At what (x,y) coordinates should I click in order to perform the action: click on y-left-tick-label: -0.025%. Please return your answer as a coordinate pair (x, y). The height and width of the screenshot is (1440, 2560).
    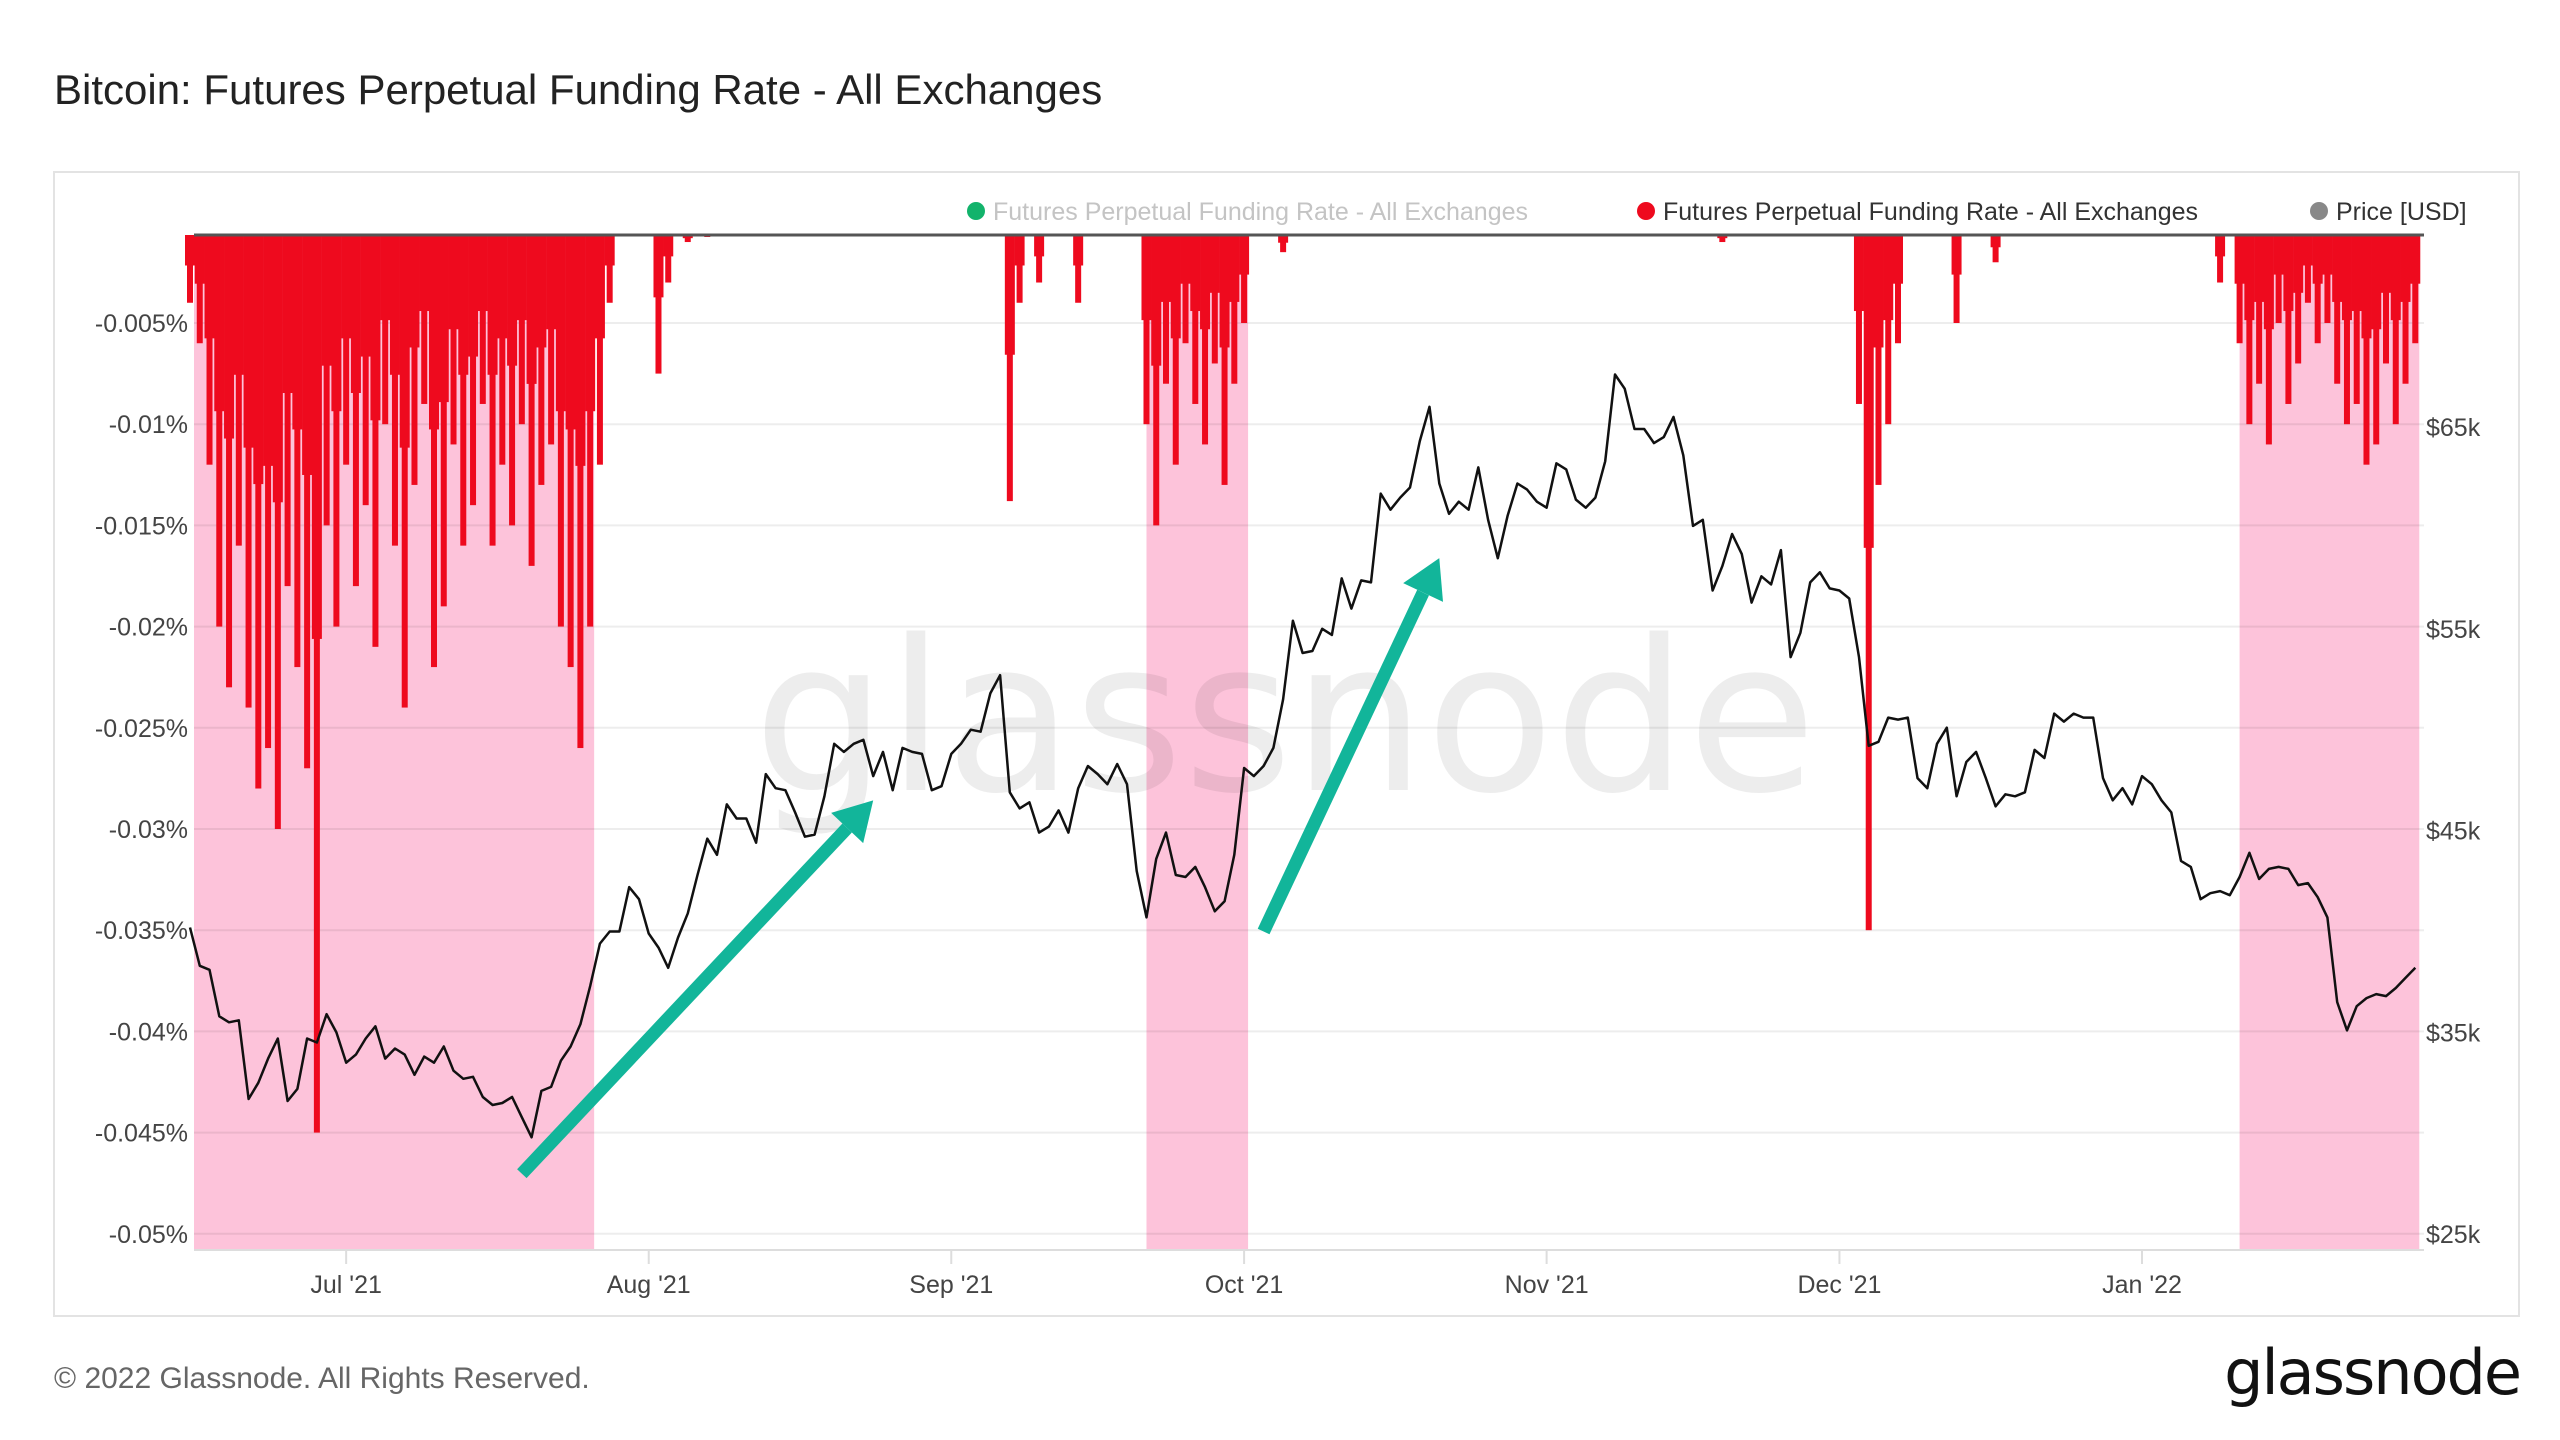
    Looking at the image, I should click on (141, 729).